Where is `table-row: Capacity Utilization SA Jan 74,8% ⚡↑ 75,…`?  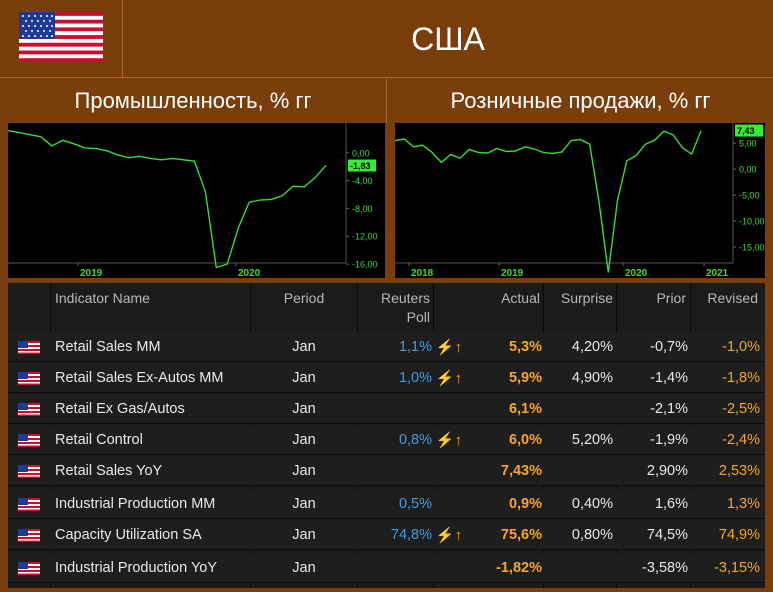 table-row: Capacity Utilization SA Jan 74,8% ⚡↑ 75,… is located at coordinates (386, 535).